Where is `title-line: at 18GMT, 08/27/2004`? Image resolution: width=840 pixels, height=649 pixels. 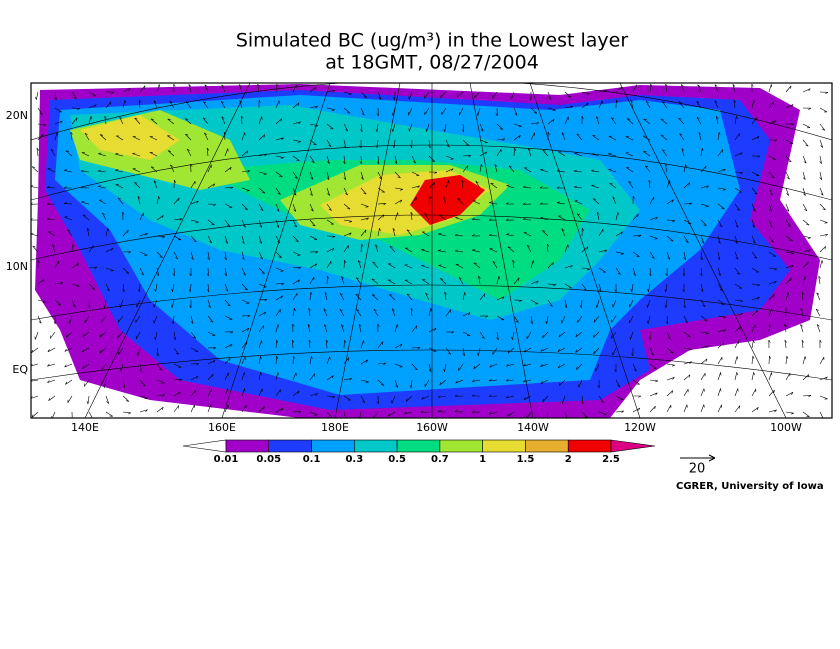 title-line: at 18GMT, 08/27/2004 is located at coordinates (432, 63).